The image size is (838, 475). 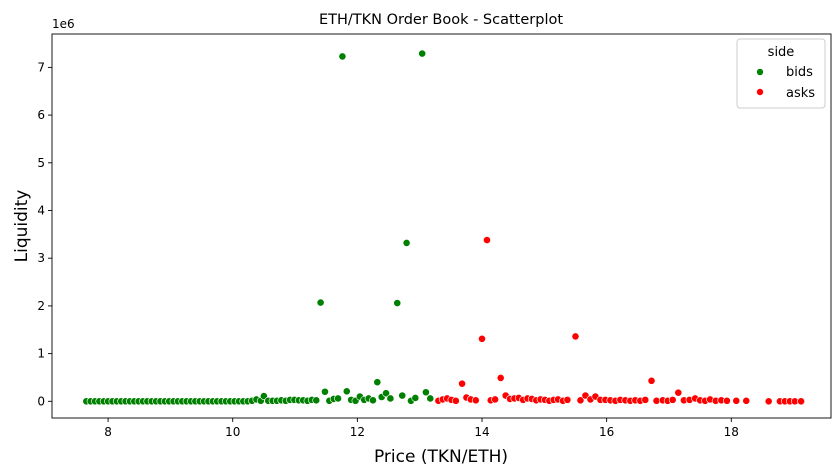 What do you see at coordinates (41, 258) in the screenshot?
I see `y-tick-label: 3` at bounding box center [41, 258].